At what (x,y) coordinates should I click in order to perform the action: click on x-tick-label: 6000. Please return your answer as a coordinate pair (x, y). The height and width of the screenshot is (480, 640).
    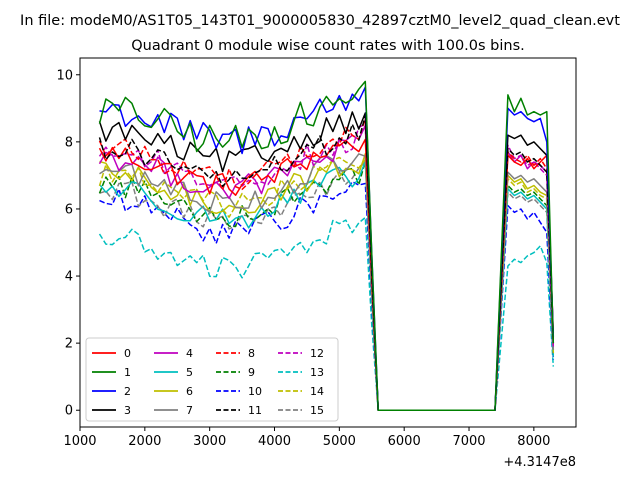
    Looking at the image, I should click on (404, 441).